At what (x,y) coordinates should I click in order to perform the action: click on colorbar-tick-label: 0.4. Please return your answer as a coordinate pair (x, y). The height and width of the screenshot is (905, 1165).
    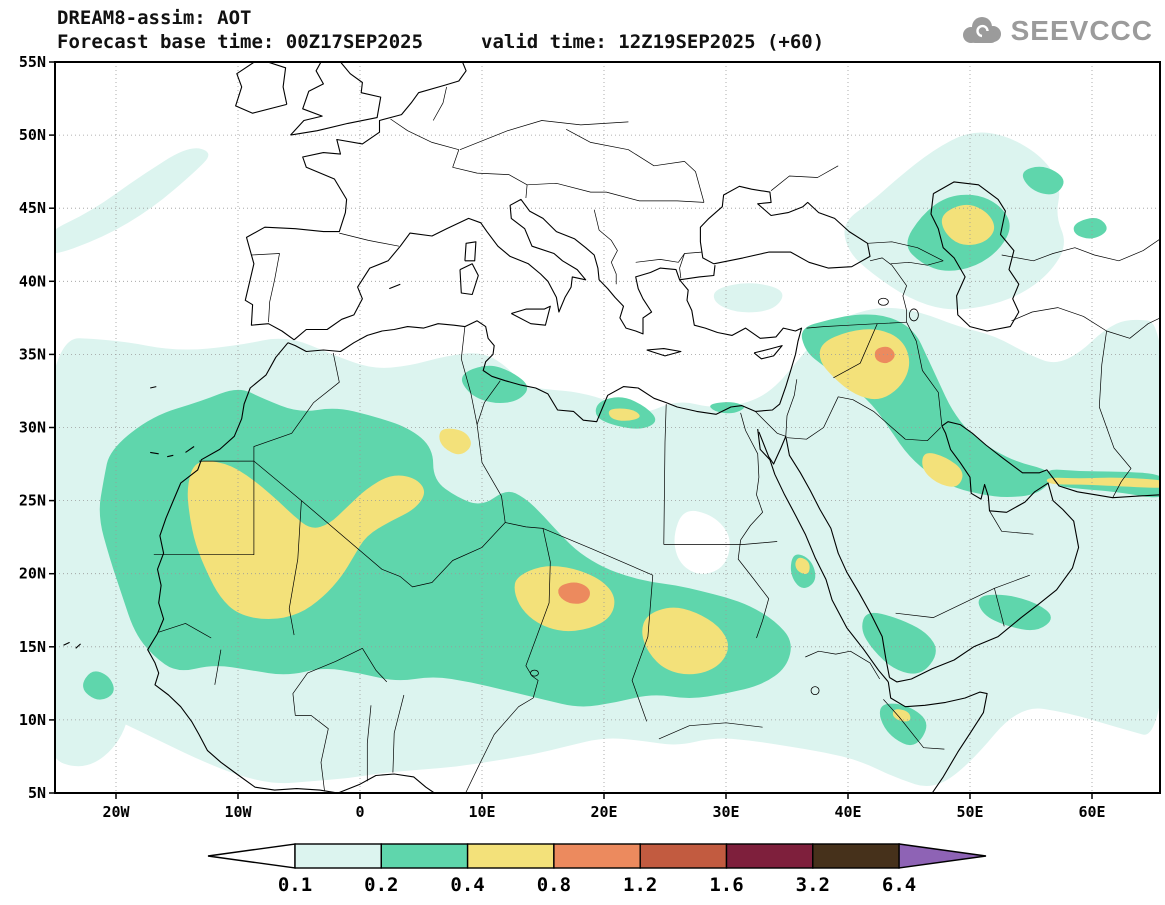
    Looking at the image, I should click on (467, 885).